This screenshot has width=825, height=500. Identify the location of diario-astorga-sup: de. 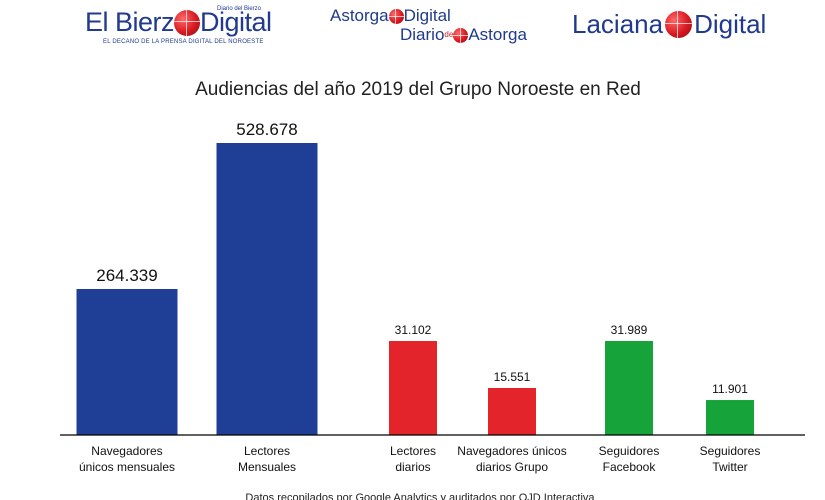
(449, 34).